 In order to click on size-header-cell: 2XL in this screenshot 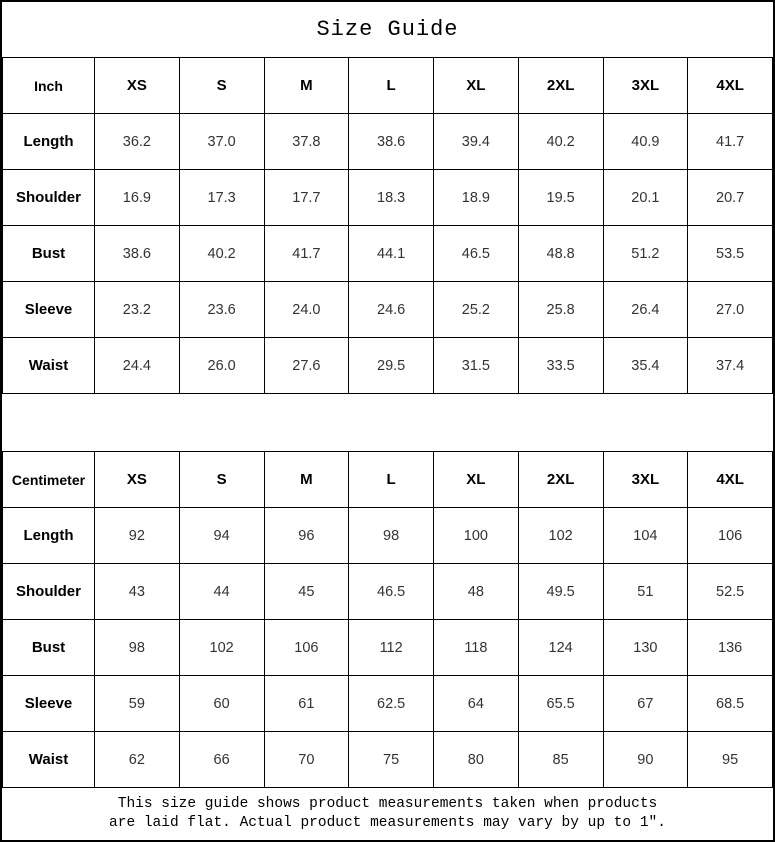, I will do `click(560, 85)`.